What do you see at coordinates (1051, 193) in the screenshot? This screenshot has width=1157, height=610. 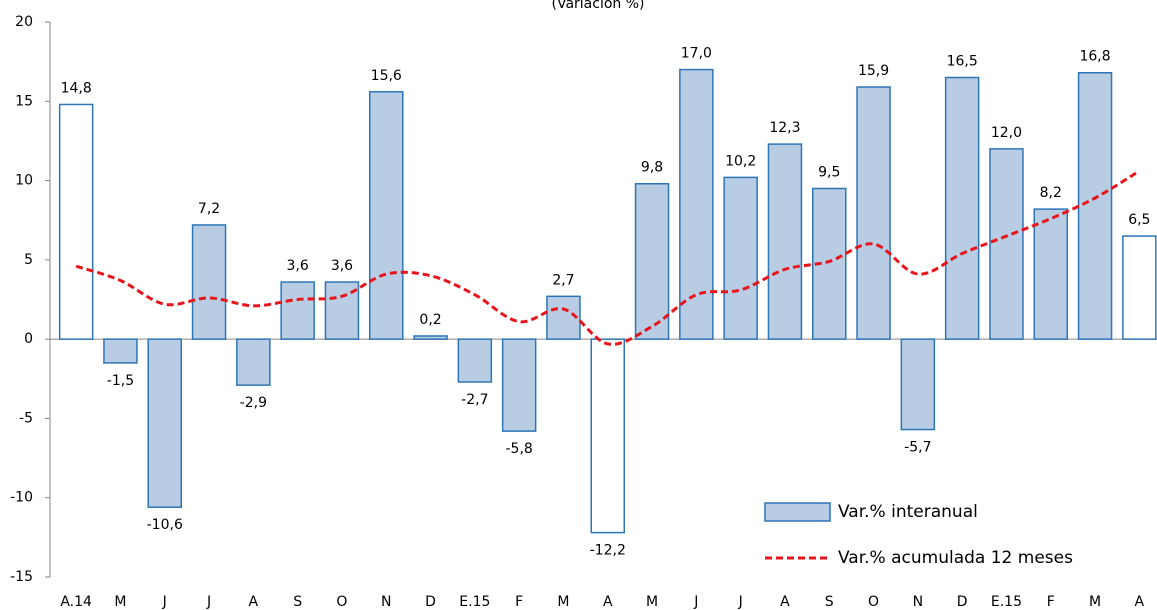 I see `data-label: 8,2` at bounding box center [1051, 193].